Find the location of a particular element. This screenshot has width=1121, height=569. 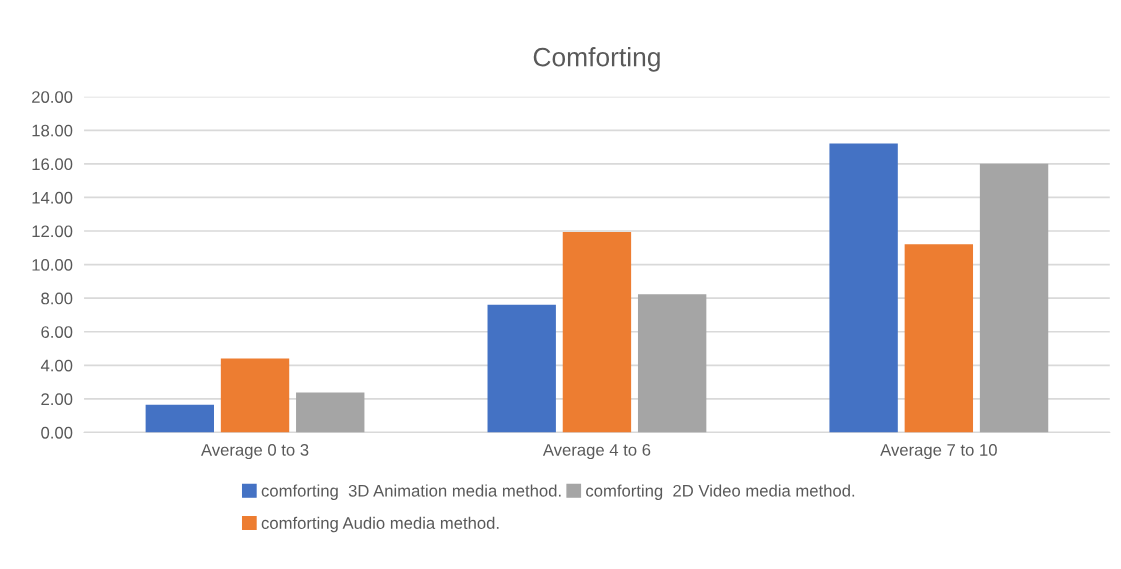

y-tick-label: 4.00 is located at coordinates (56, 365).